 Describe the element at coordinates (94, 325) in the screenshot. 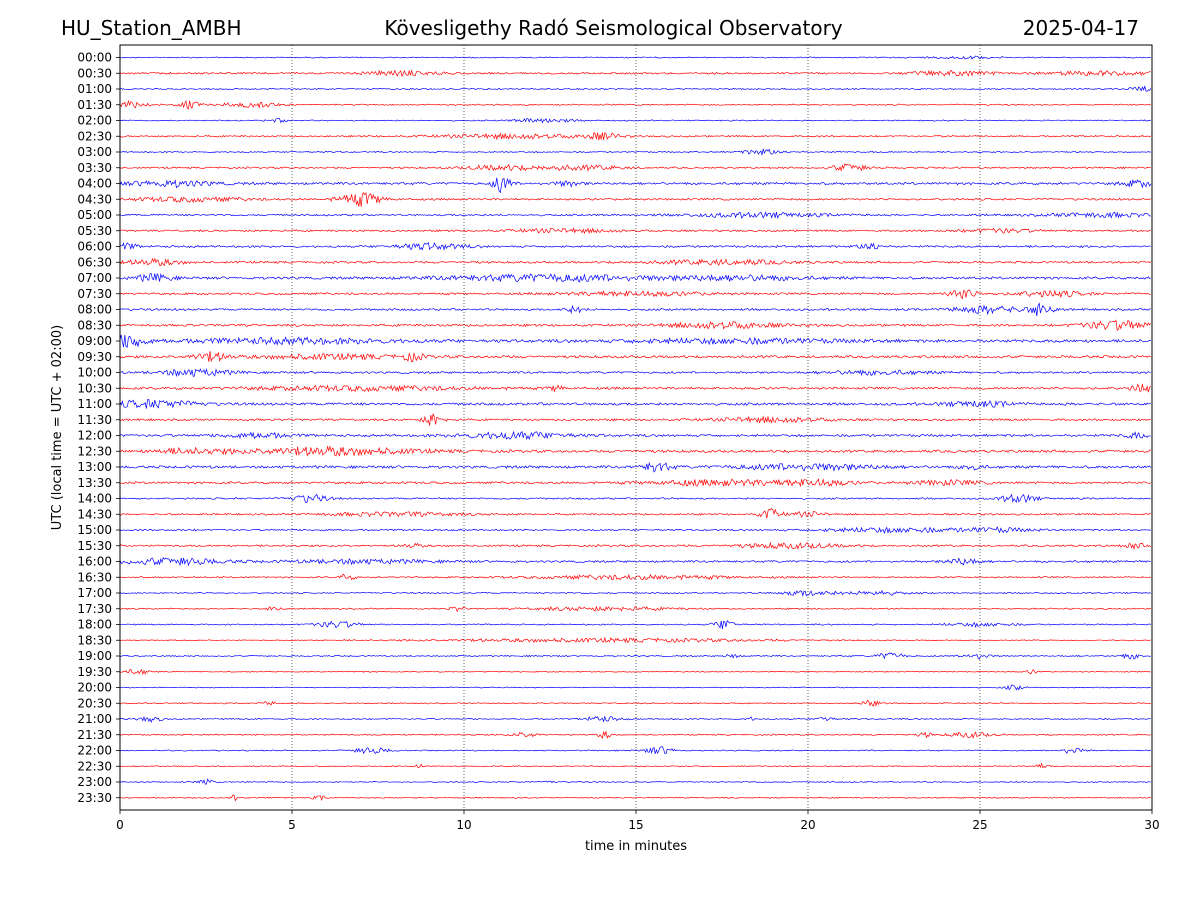

I see `y-tick-label: 08:30` at that location.